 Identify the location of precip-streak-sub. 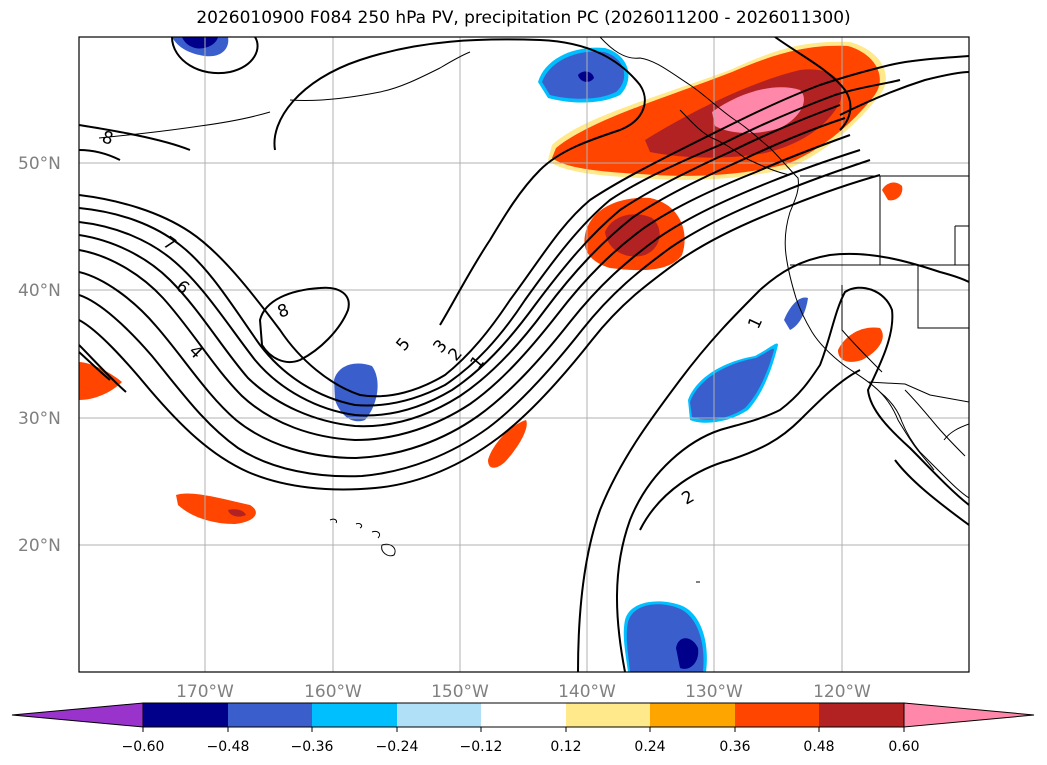
(507, 444).